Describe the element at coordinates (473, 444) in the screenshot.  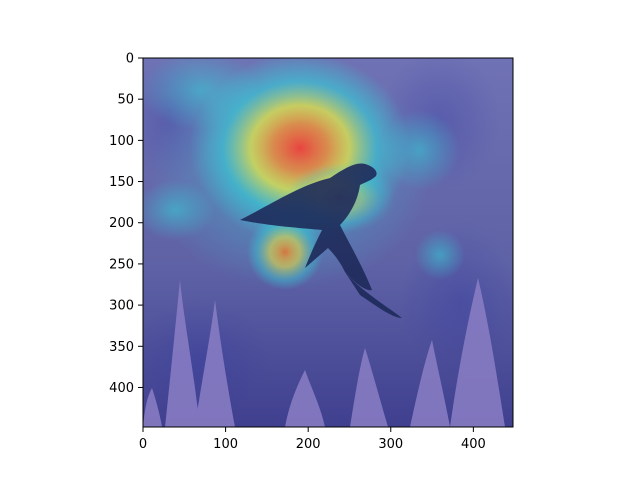
I see `x-tick-label: 400` at that location.